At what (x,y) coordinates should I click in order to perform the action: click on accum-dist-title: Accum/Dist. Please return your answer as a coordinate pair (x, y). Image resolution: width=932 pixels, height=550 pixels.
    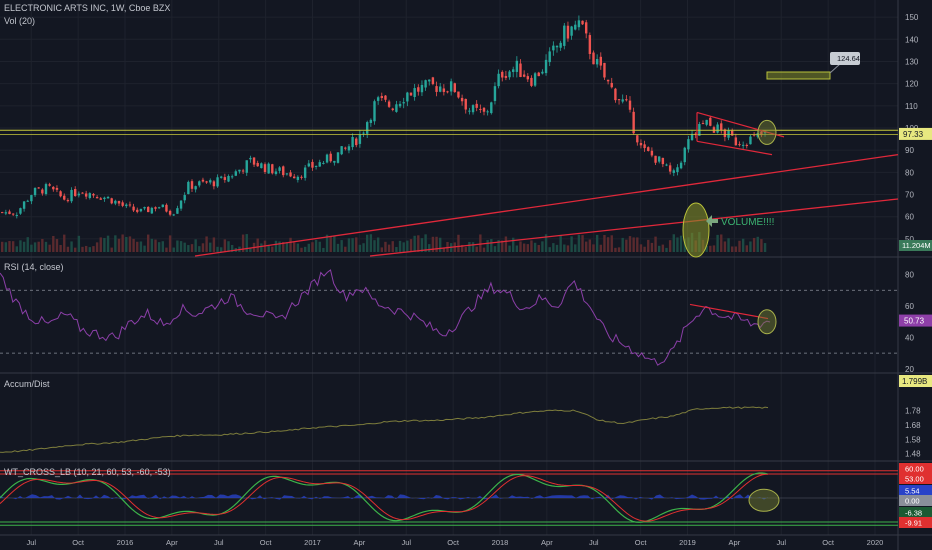
    Looking at the image, I should click on (27, 384).